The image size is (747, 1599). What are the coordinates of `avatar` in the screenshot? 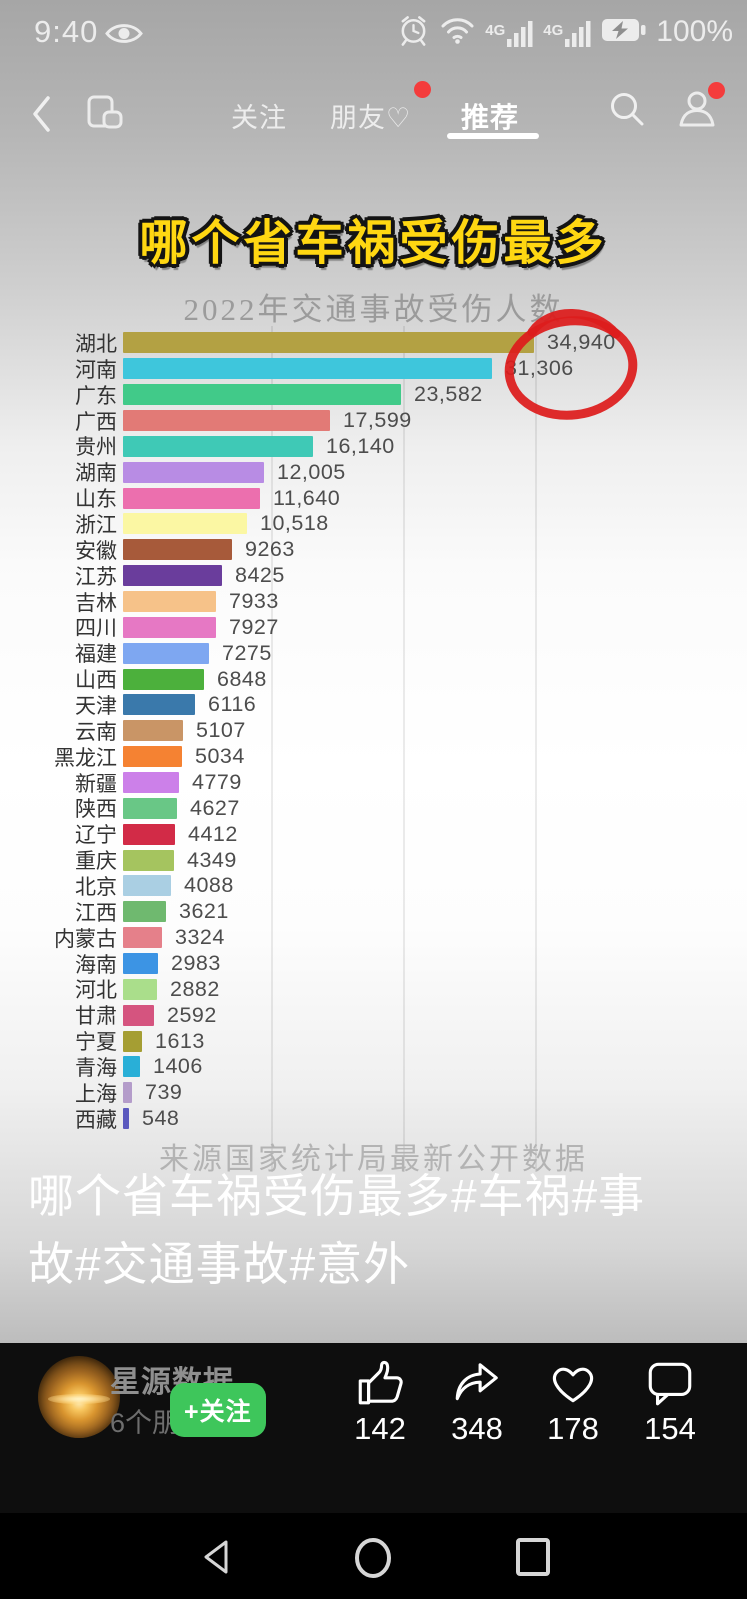 It's located at (79, 1397).